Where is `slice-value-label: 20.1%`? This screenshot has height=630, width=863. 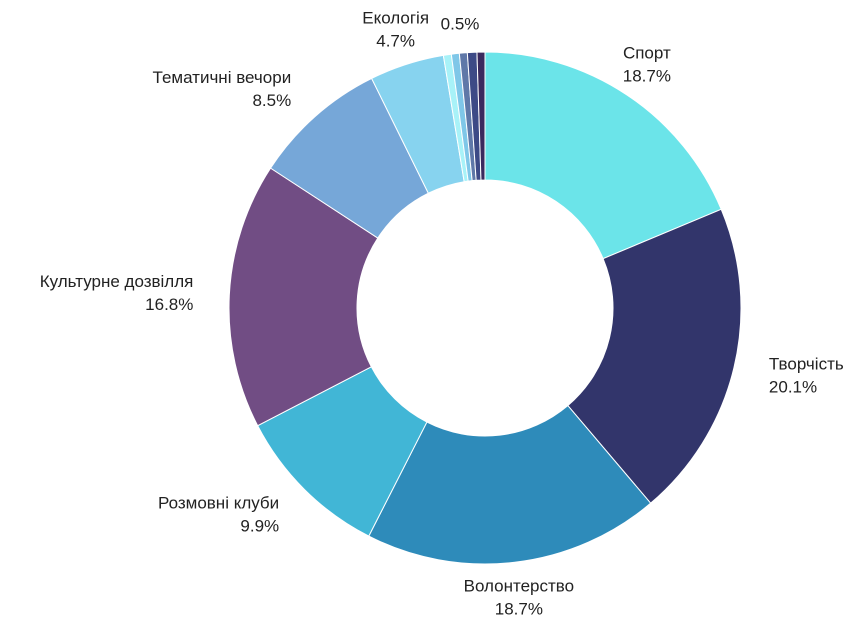 slice-value-label: 20.1% is located at coordinates (793, 387).